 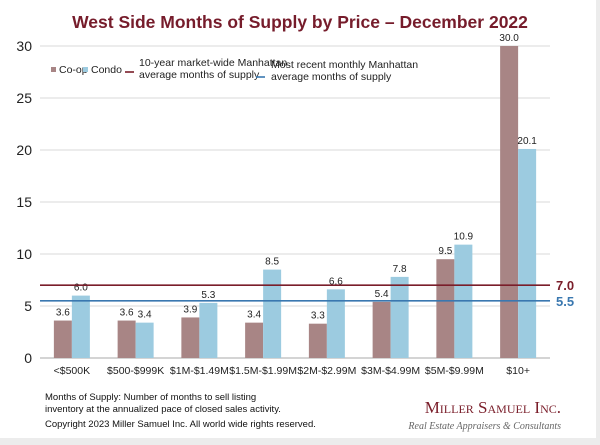 What do you see at coordinates (565, 301) in the screenshot?
I see `reference-line-label: 5.5` at bounding box center [565, 301].